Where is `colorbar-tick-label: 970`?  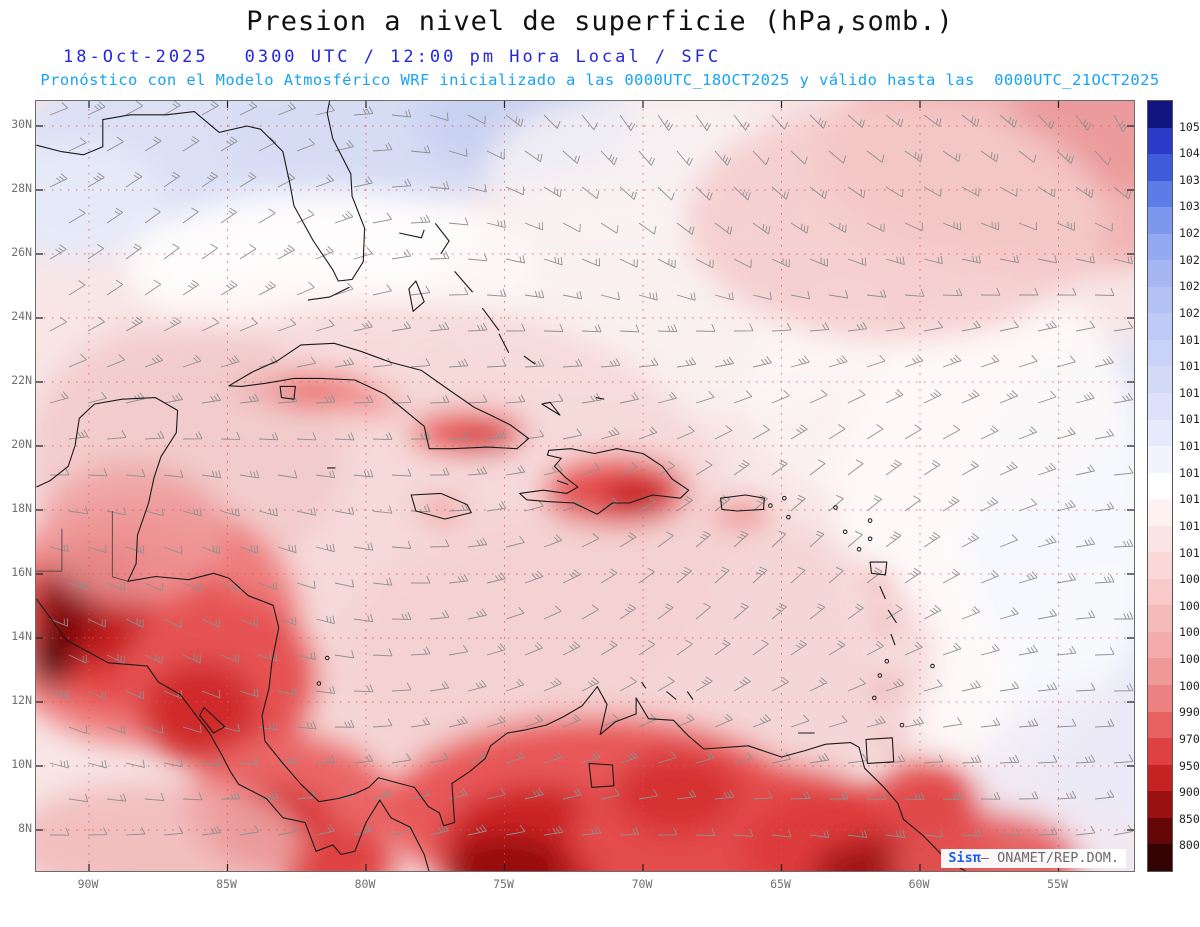
colorbar-tick-label: 970 is located at coordinates (1189, 738).